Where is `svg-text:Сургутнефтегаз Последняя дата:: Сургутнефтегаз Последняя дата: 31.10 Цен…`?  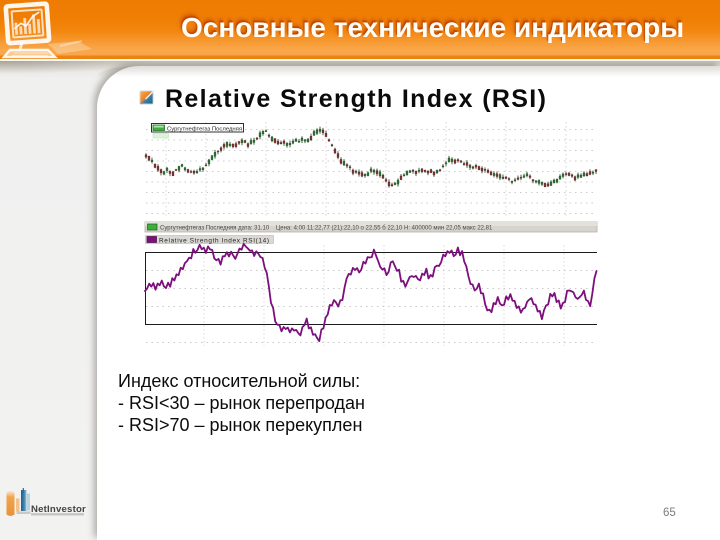
svg-text:Сургутнефтегаз Последняя дата:: Сургутнефтегаз Последняя дата: 31.10 Цен… is located at coordinates (326, 229).